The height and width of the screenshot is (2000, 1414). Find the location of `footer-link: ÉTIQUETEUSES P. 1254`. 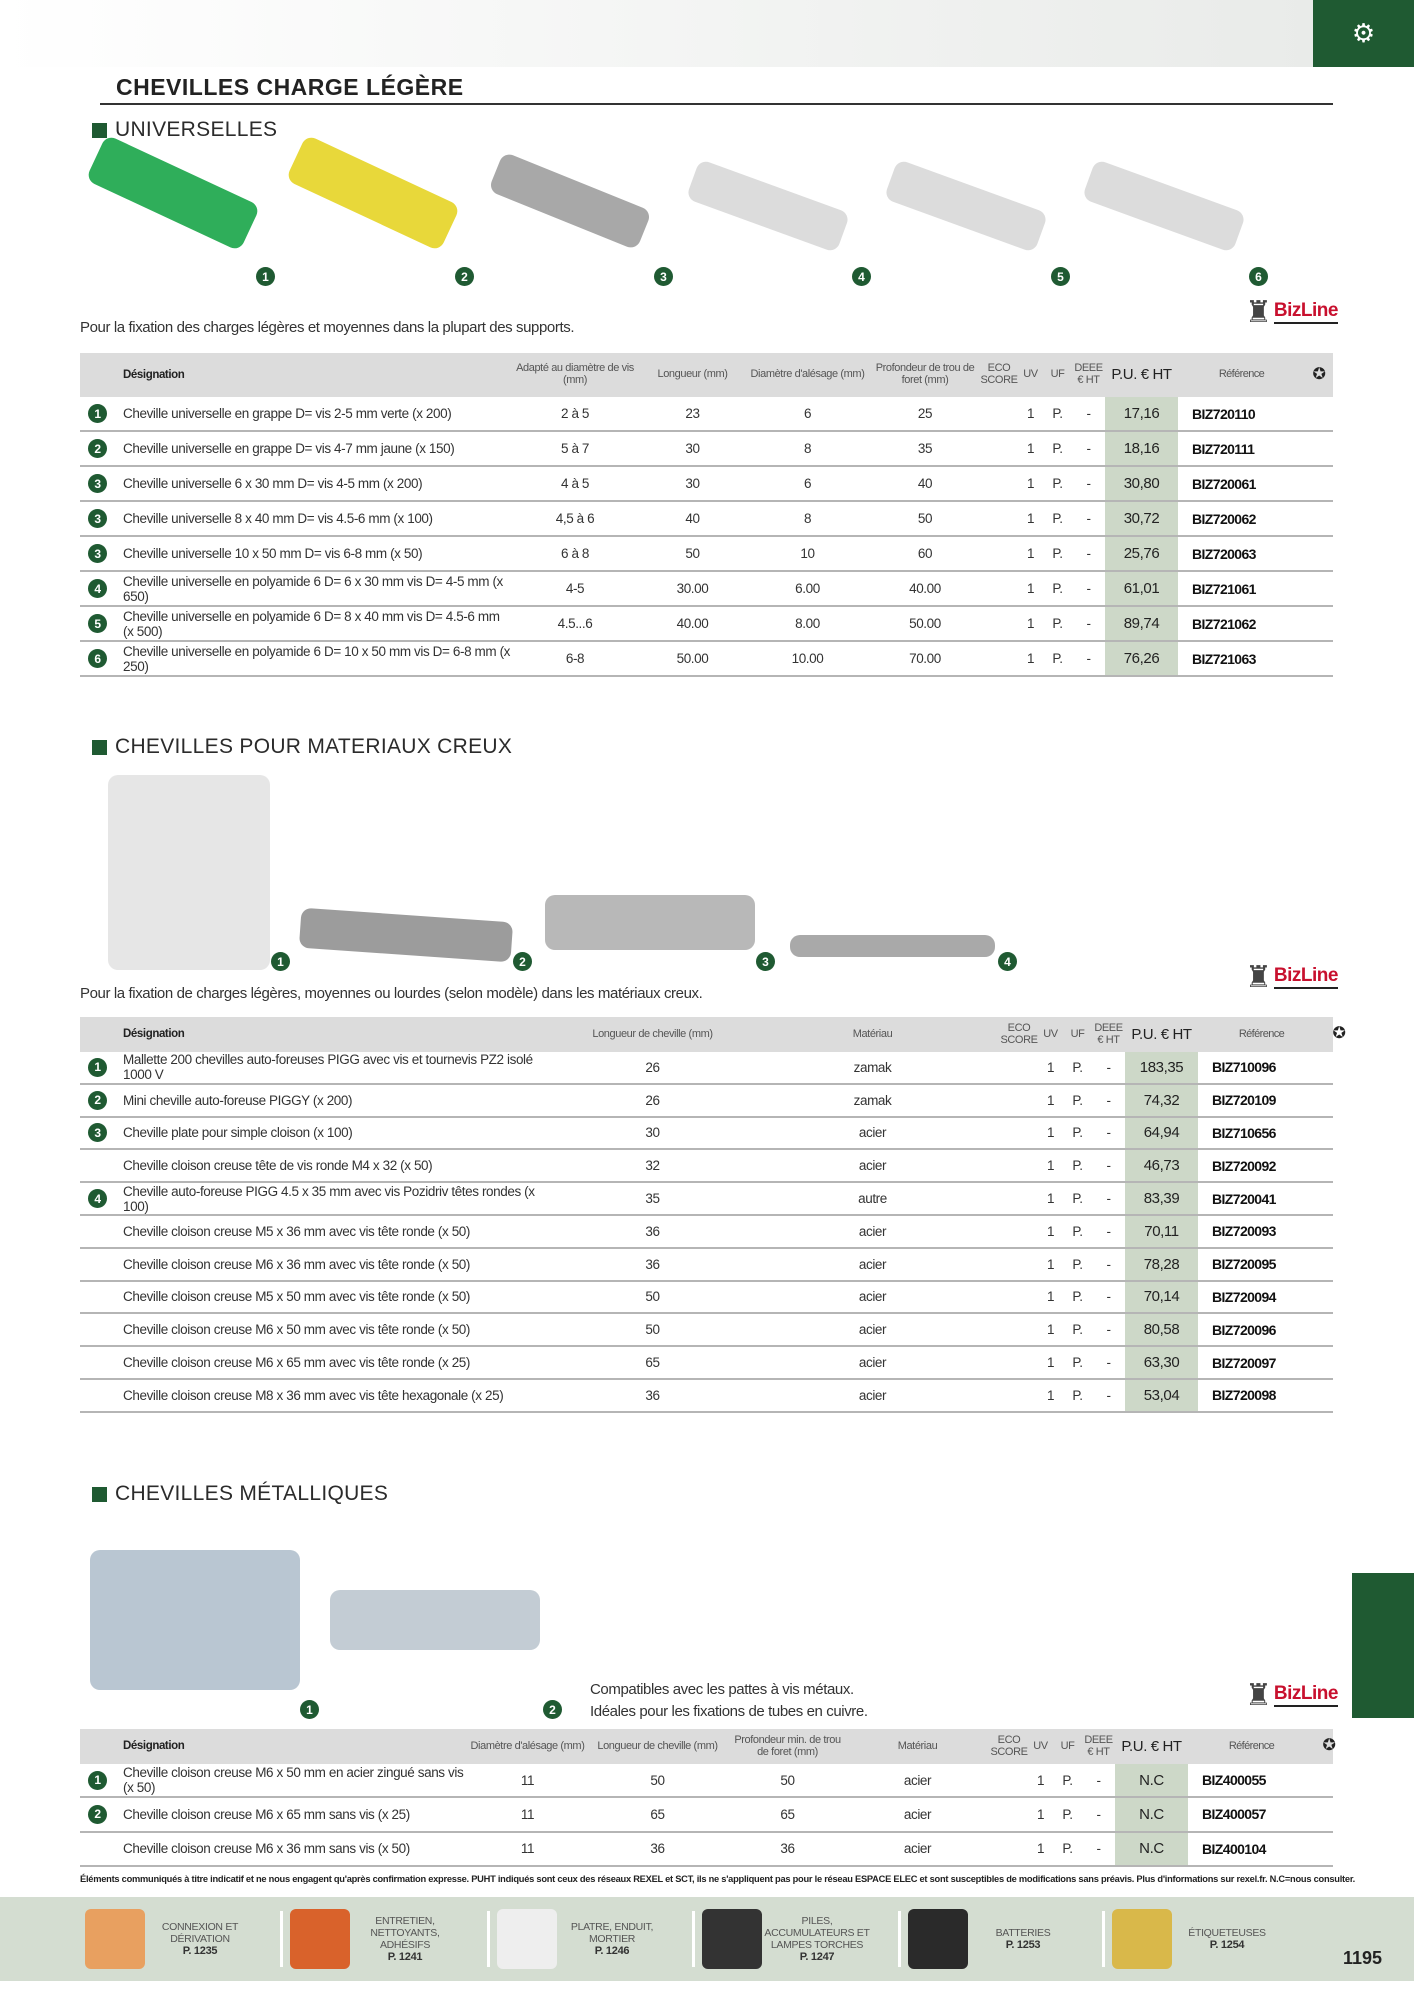

footer-link: ÉTIQUETEUSES P. 1254 is located at coordinates (1197, 1939).